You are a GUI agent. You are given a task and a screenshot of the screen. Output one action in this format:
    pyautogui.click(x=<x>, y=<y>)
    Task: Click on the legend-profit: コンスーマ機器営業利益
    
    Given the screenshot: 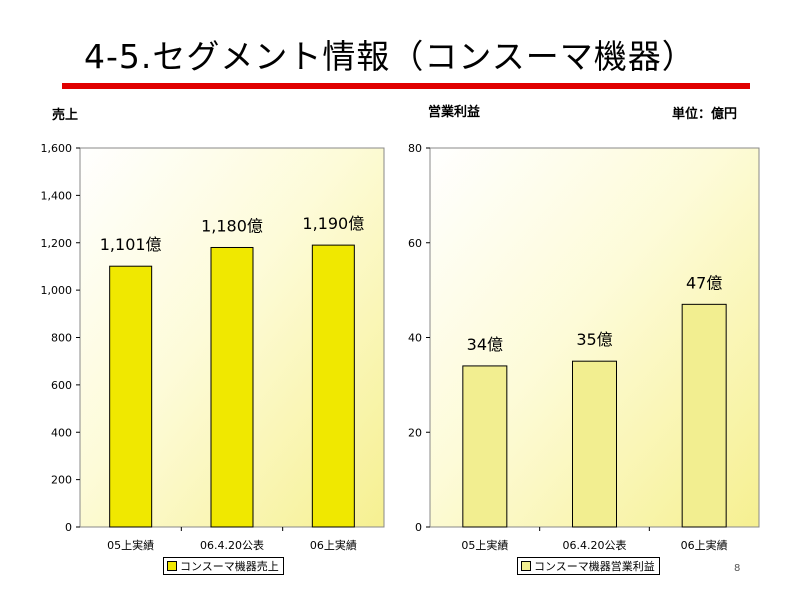 What is the action you would take?
    pyautogui.click(x=588, y=566)
    